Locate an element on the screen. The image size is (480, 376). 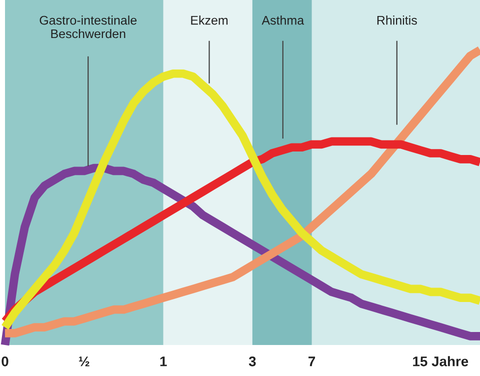
x-tick-label: ½ is located at coordinates (84, 361).